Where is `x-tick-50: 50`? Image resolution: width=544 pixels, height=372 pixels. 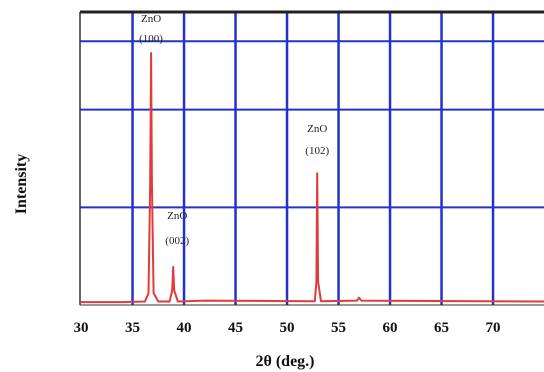
x-tick-50: 50 is located at coordinates (287, 328).